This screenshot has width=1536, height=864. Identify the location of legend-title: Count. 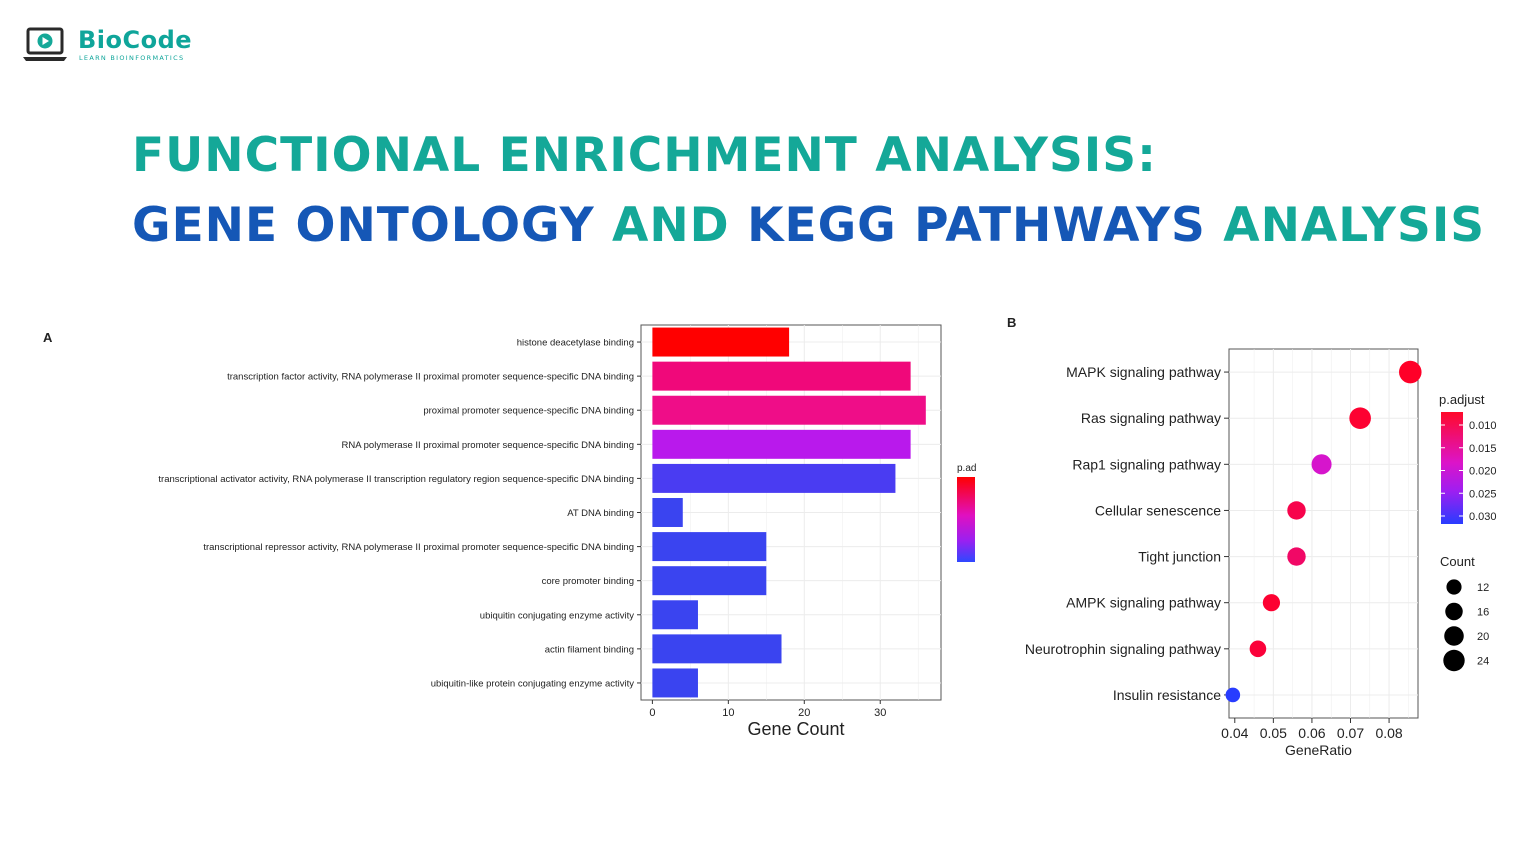
(1457, 561).